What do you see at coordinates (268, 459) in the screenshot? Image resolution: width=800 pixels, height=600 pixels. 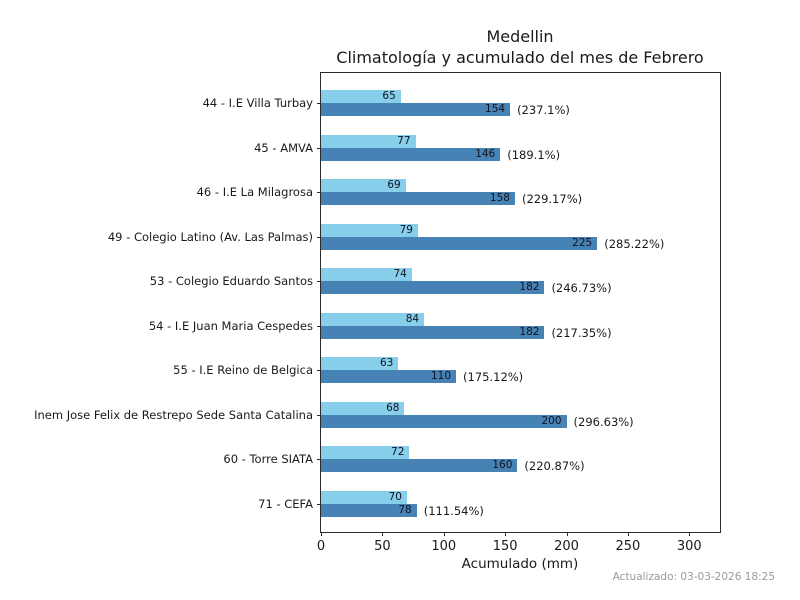 I see `category-label: 60 - Torre SIATA` at bounding box center [268, 459].